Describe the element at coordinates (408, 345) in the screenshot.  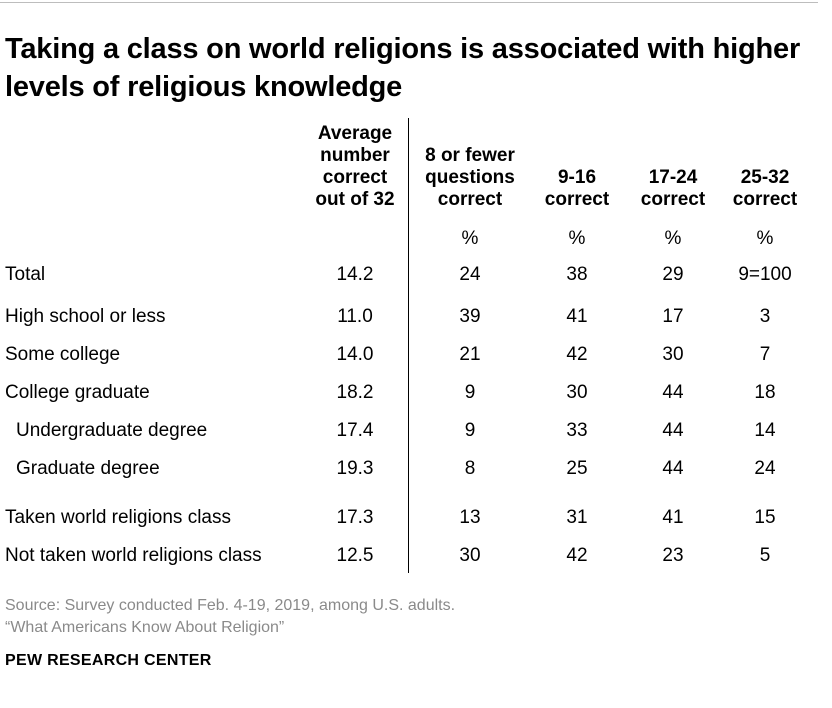
I see `column-divider` at that location.